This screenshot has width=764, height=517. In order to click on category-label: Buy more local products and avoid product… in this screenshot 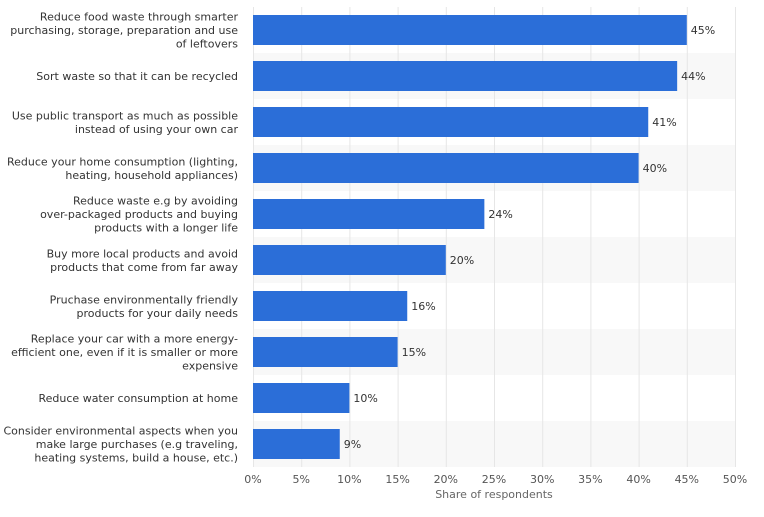, I will do `click(143, 260)`.